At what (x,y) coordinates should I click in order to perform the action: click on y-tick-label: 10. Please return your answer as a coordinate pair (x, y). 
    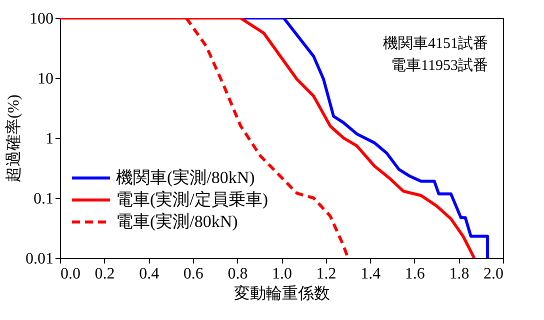
    Looking at the image, I should click on (46, 79).